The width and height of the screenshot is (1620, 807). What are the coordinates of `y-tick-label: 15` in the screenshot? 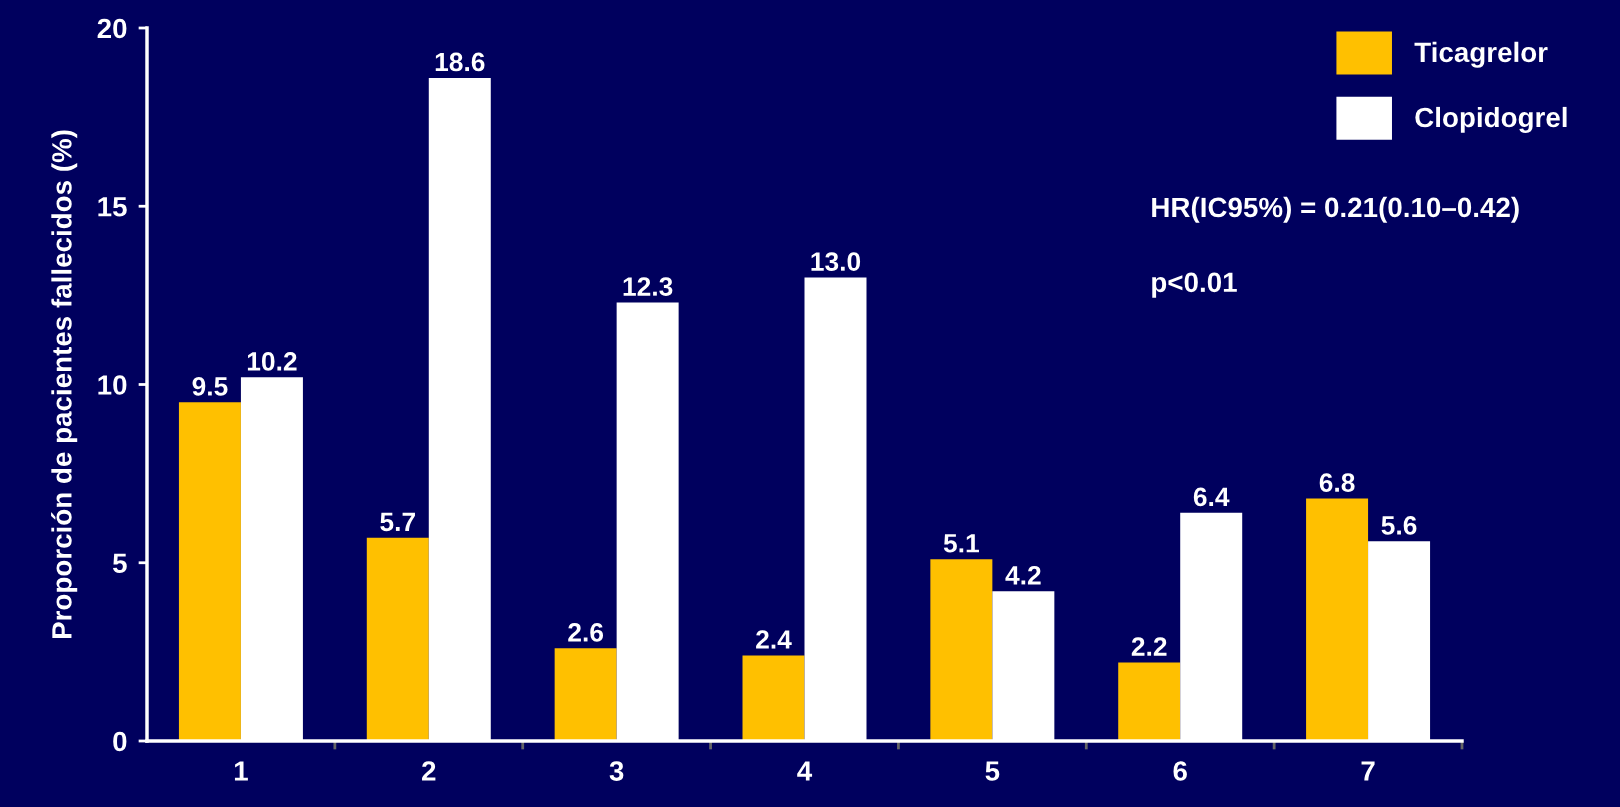 It's located at (112, 207).